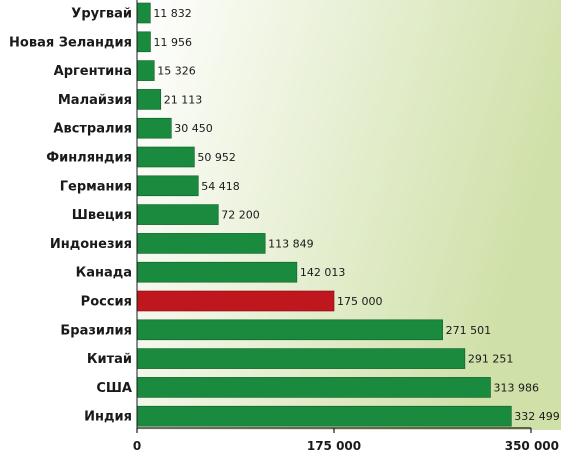 The image size is (561, 456). What do you see at coordinates (532, 446) in the screenshot?
I see `x-tick-label: 350 000` at bounding box center [532, 446].